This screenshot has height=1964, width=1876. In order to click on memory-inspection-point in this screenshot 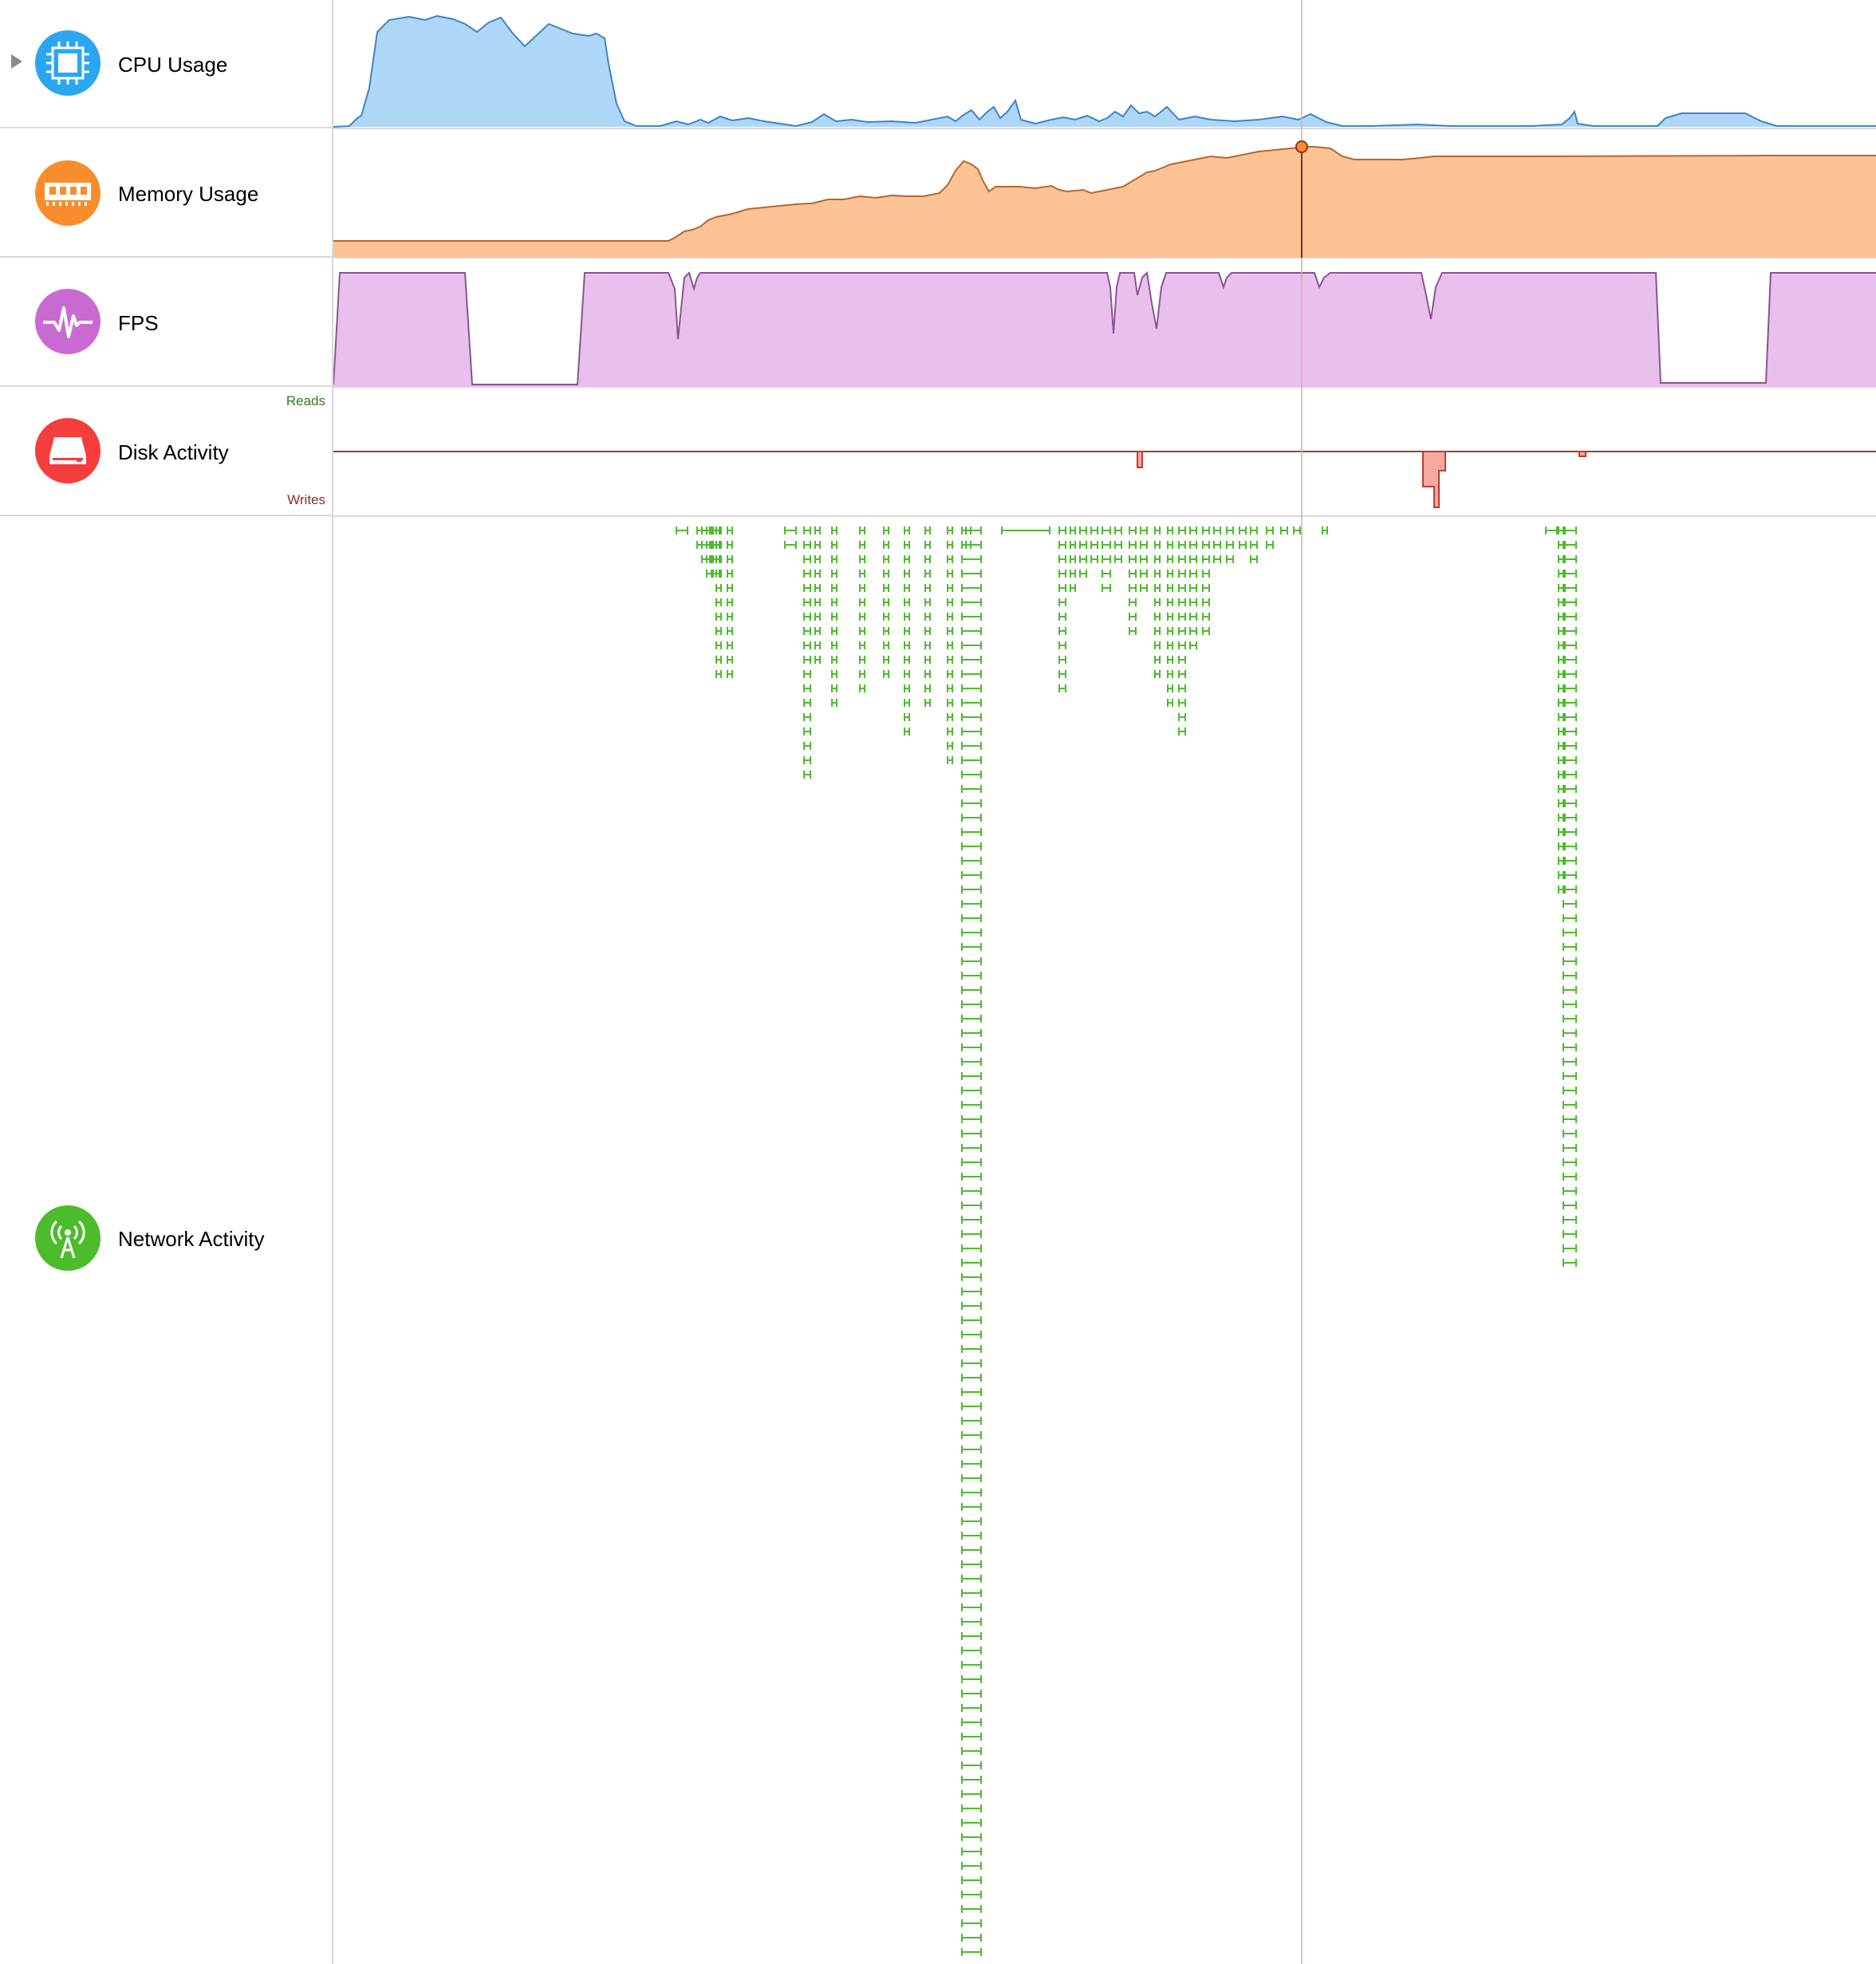, I will do `click(1302, 146)`.